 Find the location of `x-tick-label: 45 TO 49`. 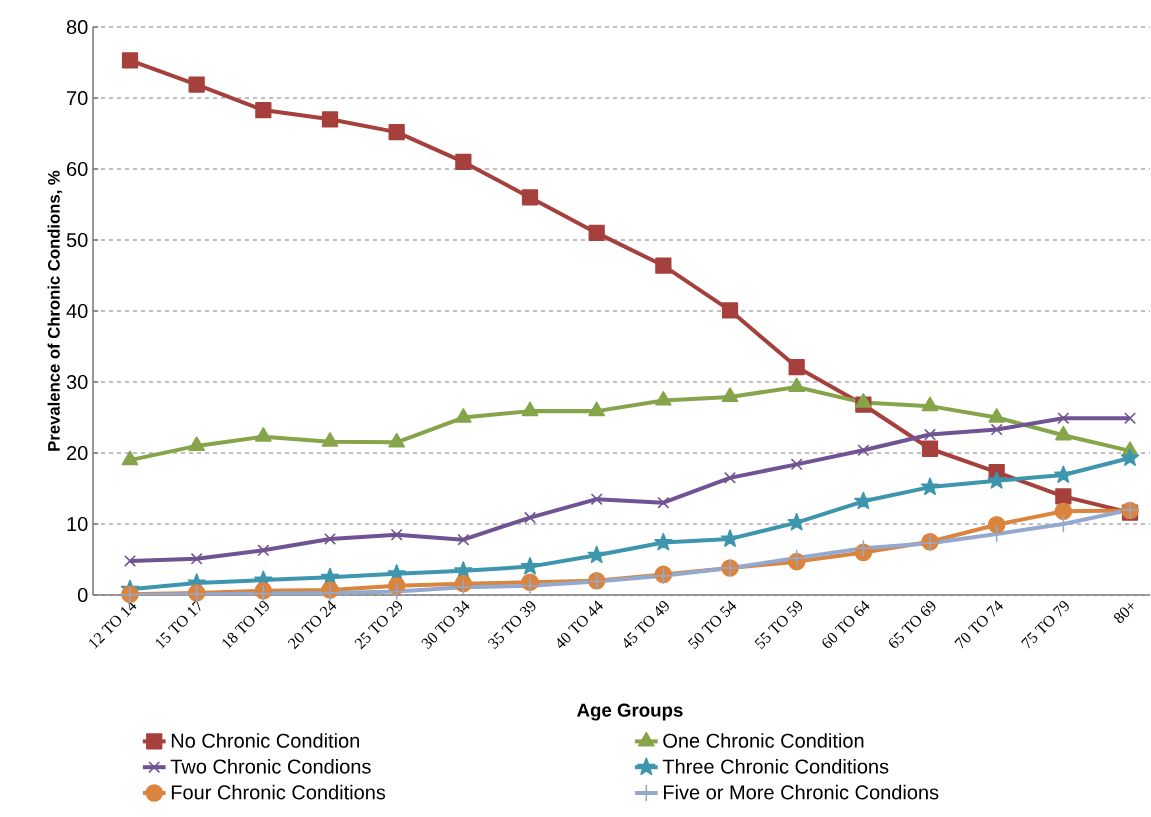

x-tick-label: 45 TO 49 is located at coordinates (646, 624).